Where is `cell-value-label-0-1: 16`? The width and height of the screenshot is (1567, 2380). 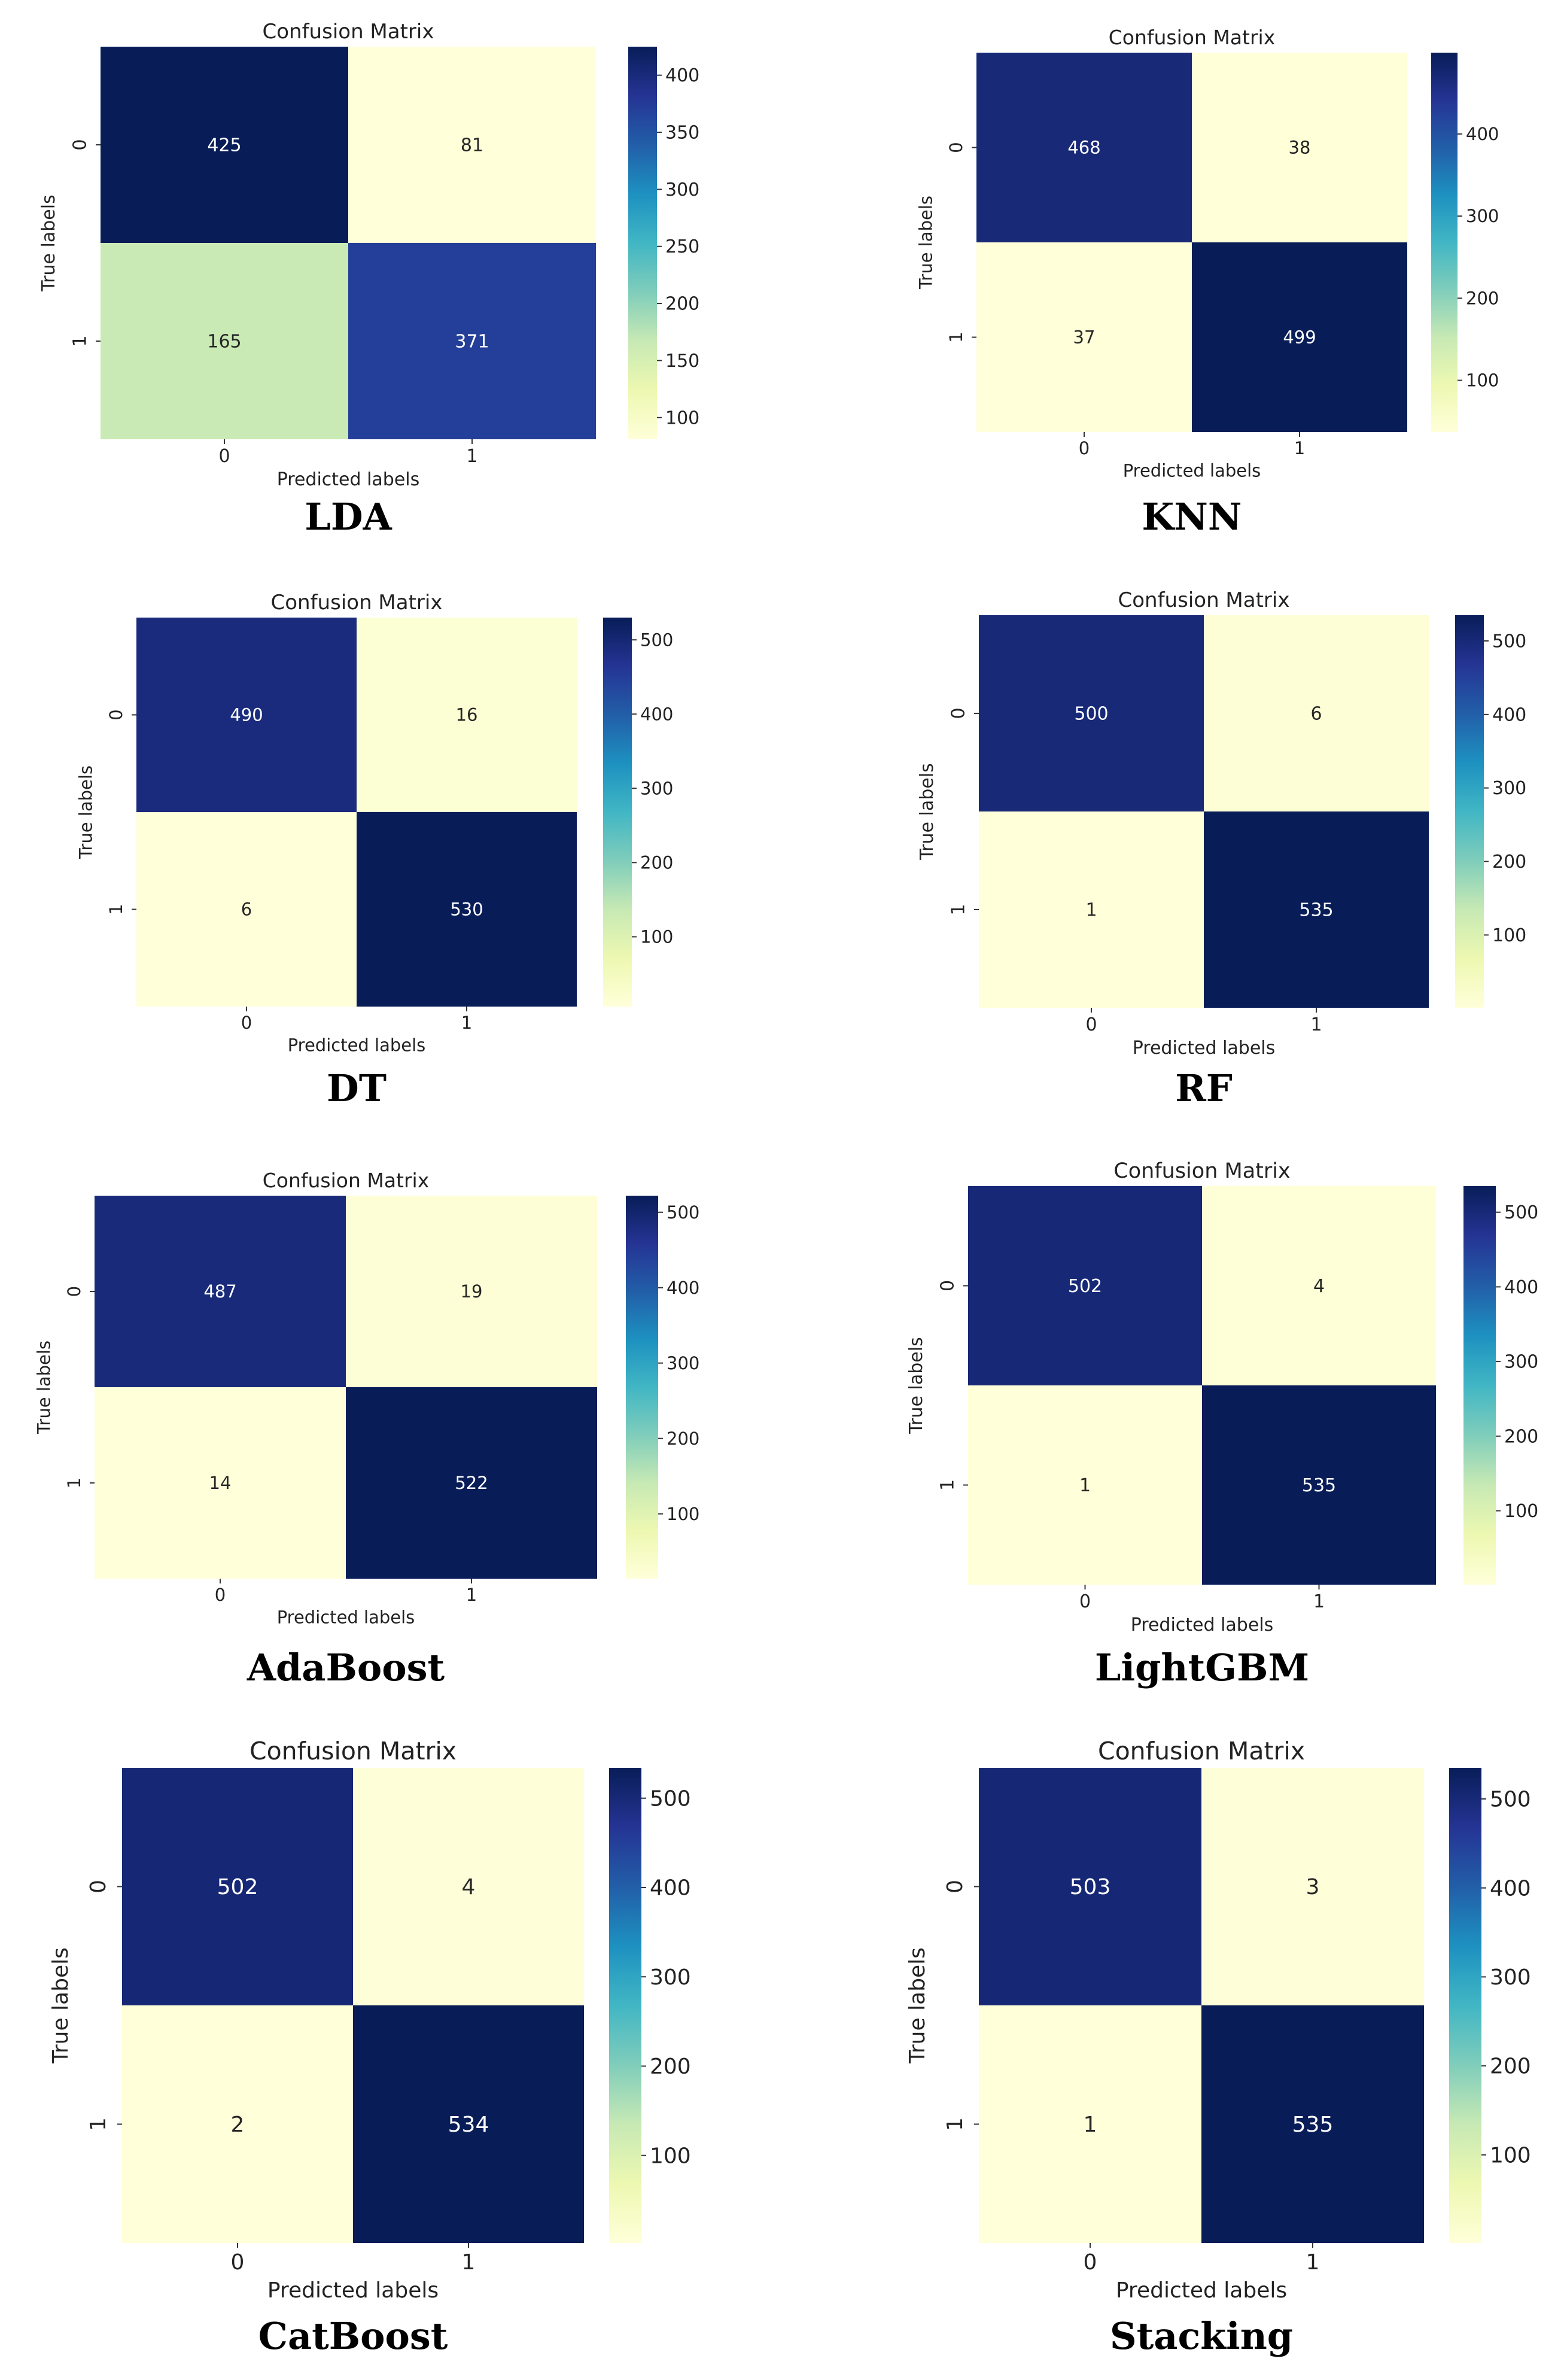 cell-value-label-0-1: 16 is located at coordinates (467, 715).